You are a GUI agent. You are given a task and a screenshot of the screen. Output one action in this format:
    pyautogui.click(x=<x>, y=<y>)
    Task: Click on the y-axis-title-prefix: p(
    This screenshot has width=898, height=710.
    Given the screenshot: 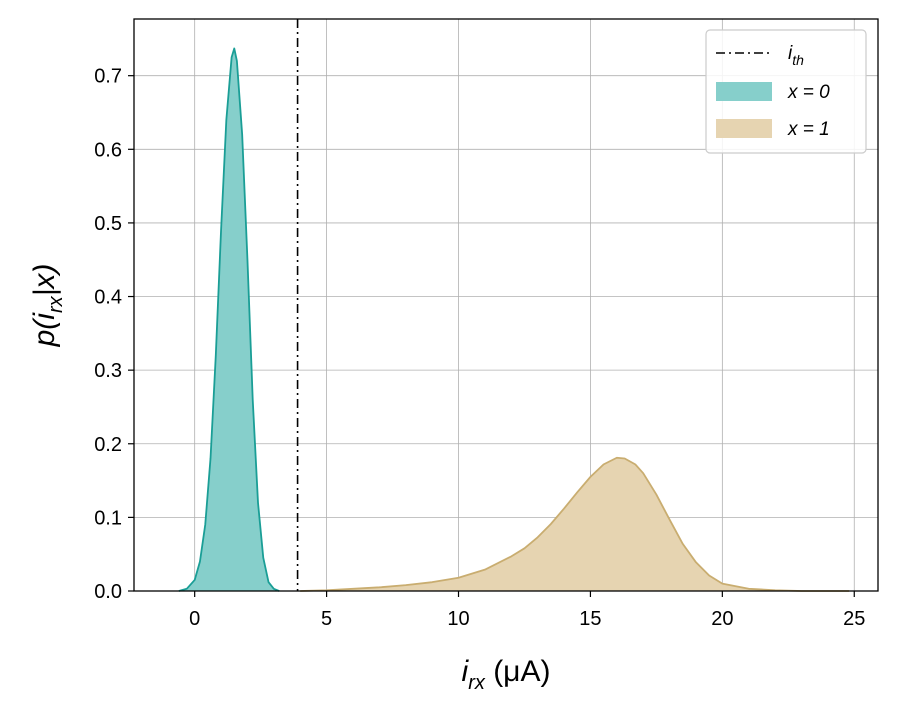 What is the action you would take?
    pyautogui.click(x=44, y=332)
    